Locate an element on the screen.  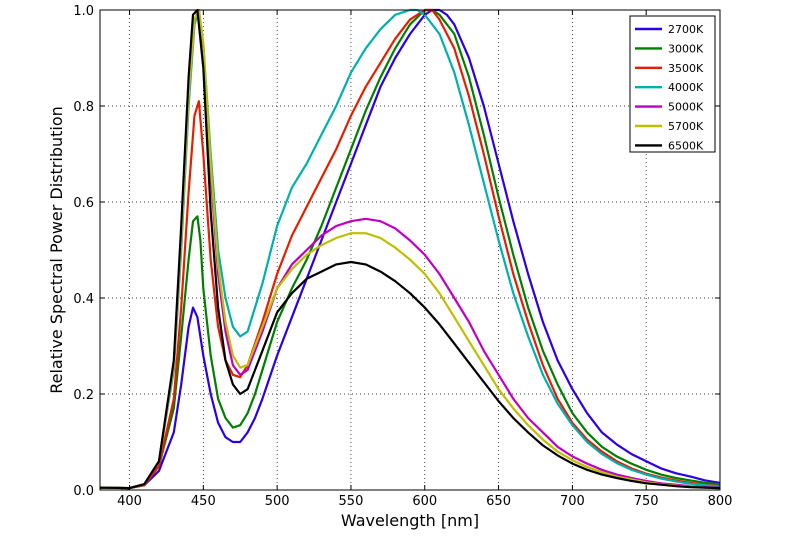
legend-label: 3500K is located at coordinates (686, 68).